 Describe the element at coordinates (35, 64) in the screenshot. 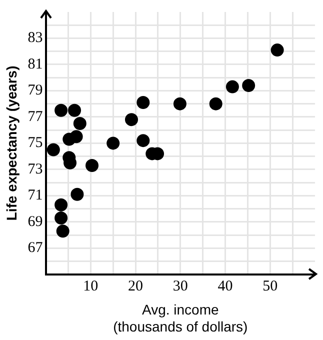

I see `y-tick-label: 81` at that location.